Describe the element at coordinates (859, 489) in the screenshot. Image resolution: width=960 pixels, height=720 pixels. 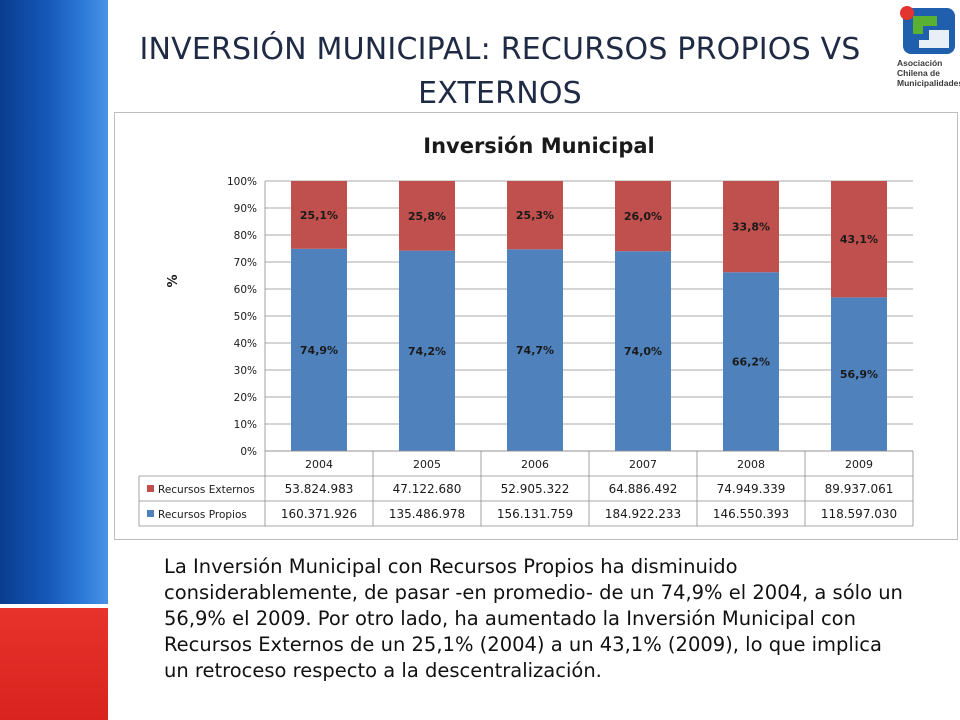
I see `table-cell-value: 89.937.061` at that location.